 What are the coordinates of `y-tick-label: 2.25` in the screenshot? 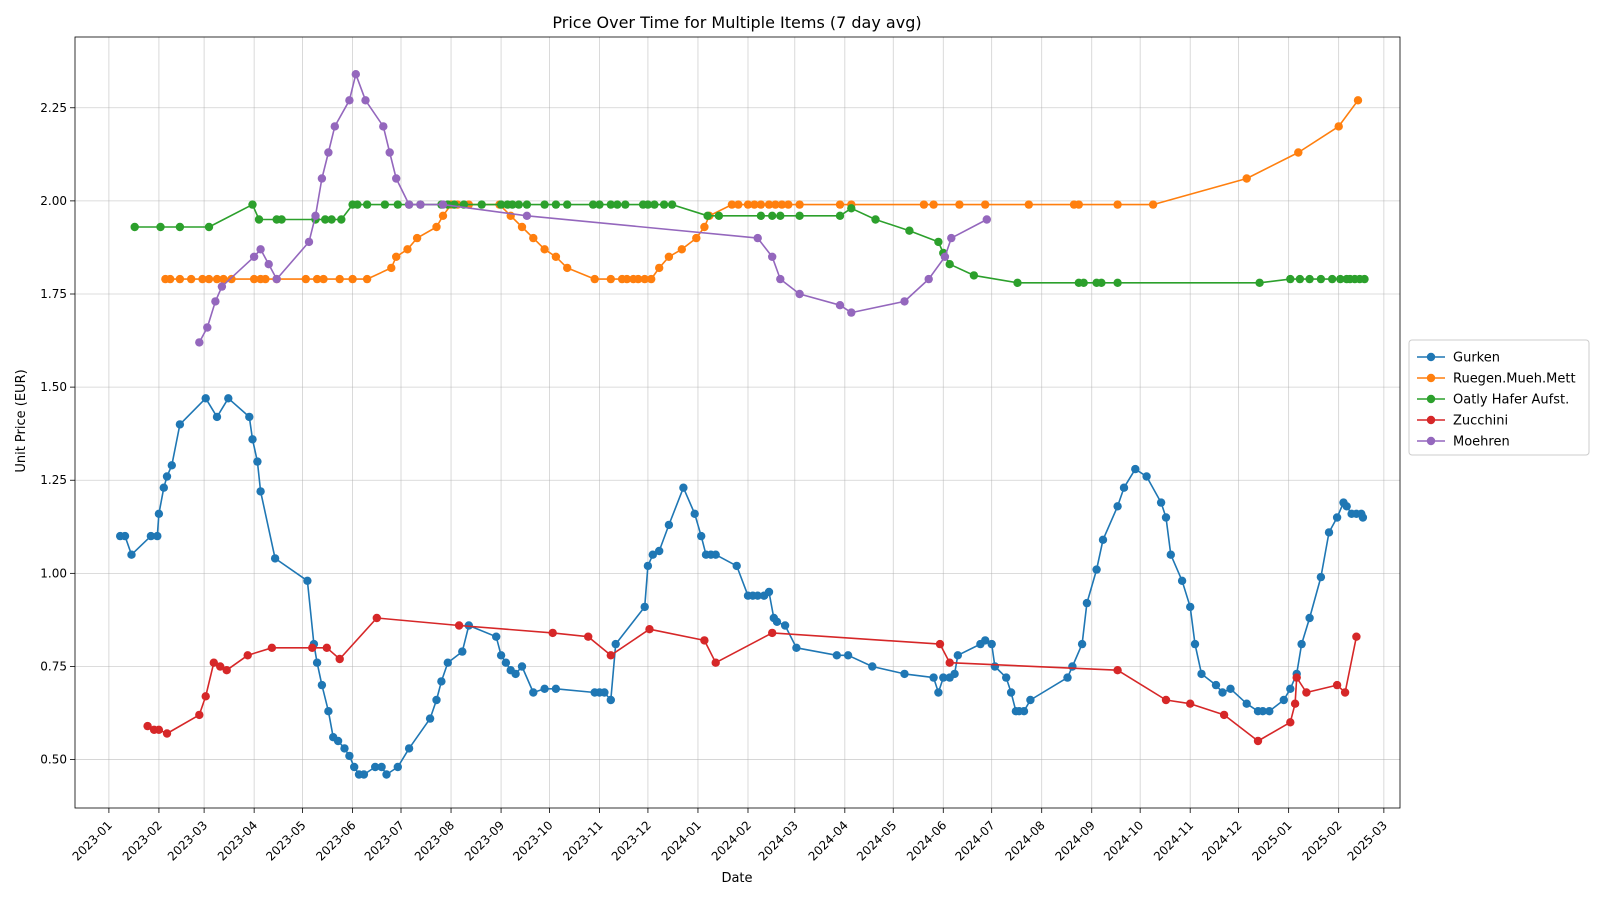 It's located at (53, 108).